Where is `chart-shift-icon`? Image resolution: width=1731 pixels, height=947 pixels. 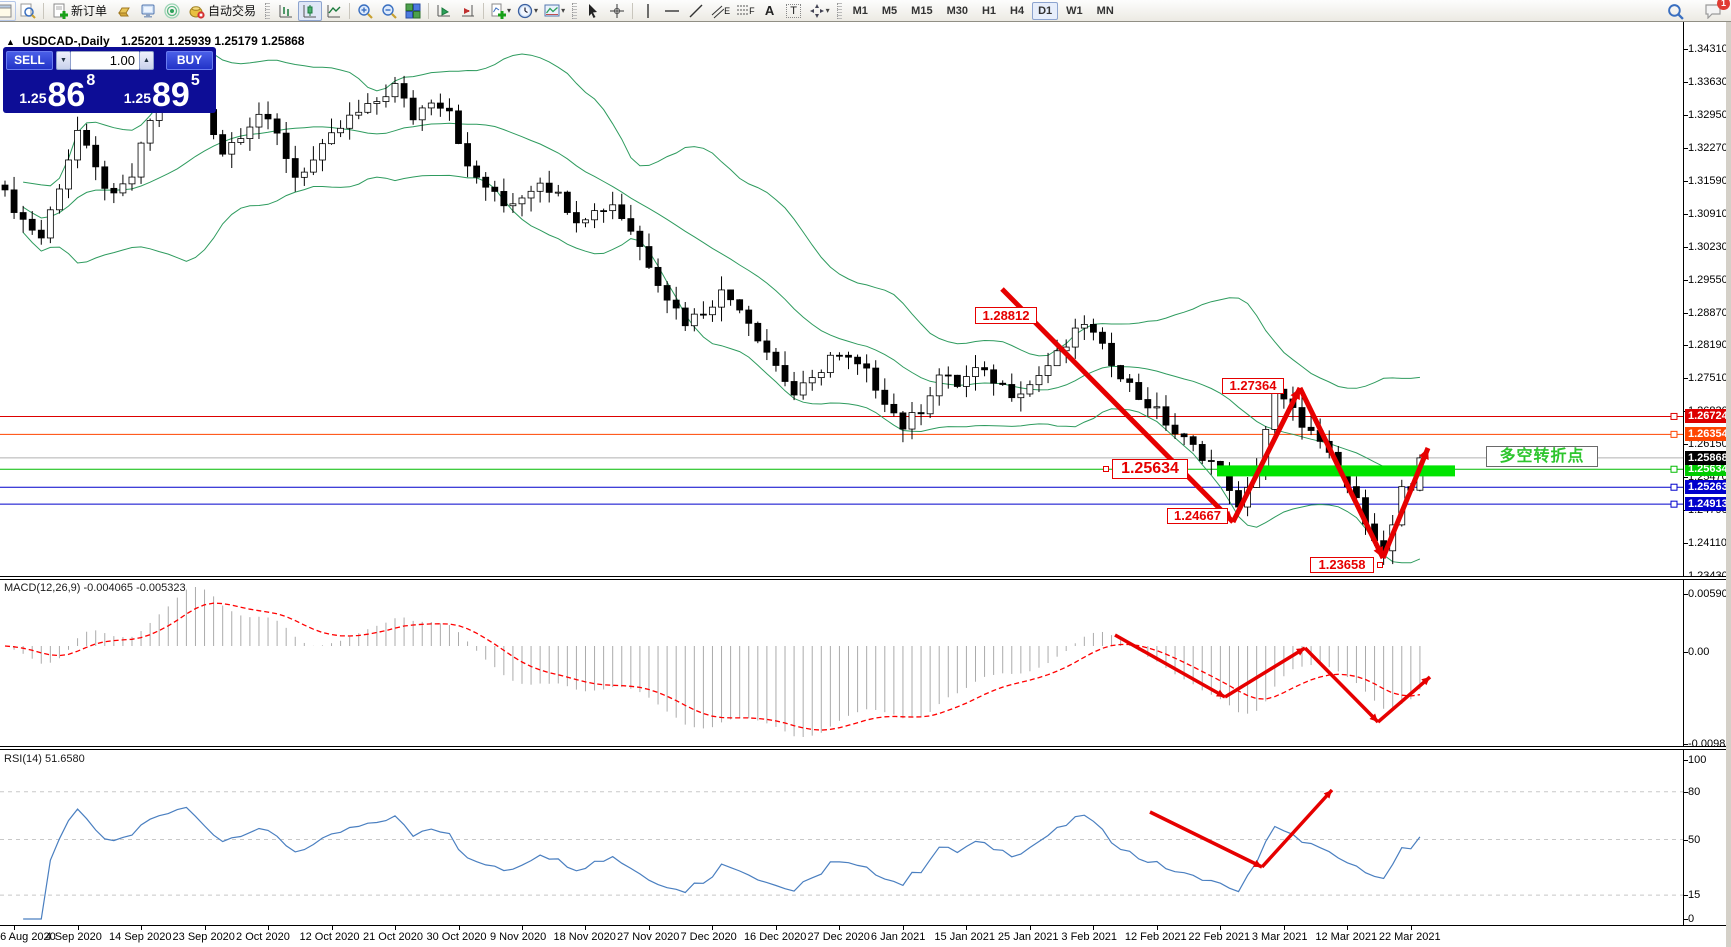
chart-shift-icon is located at coordinates (468, 11).